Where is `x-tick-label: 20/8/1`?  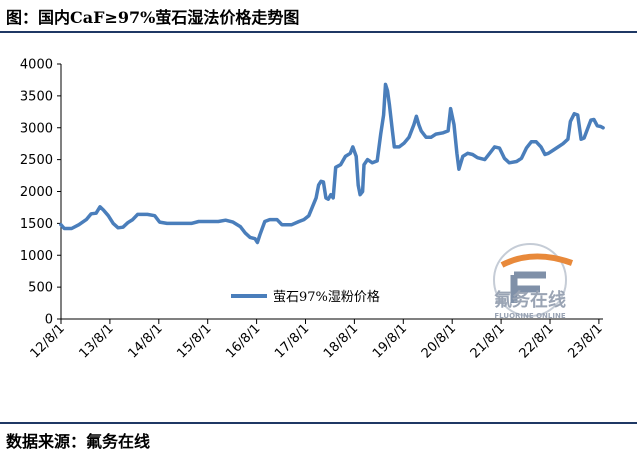 x-tick-label: 20/8/1 is located at coordinates (439, 341).